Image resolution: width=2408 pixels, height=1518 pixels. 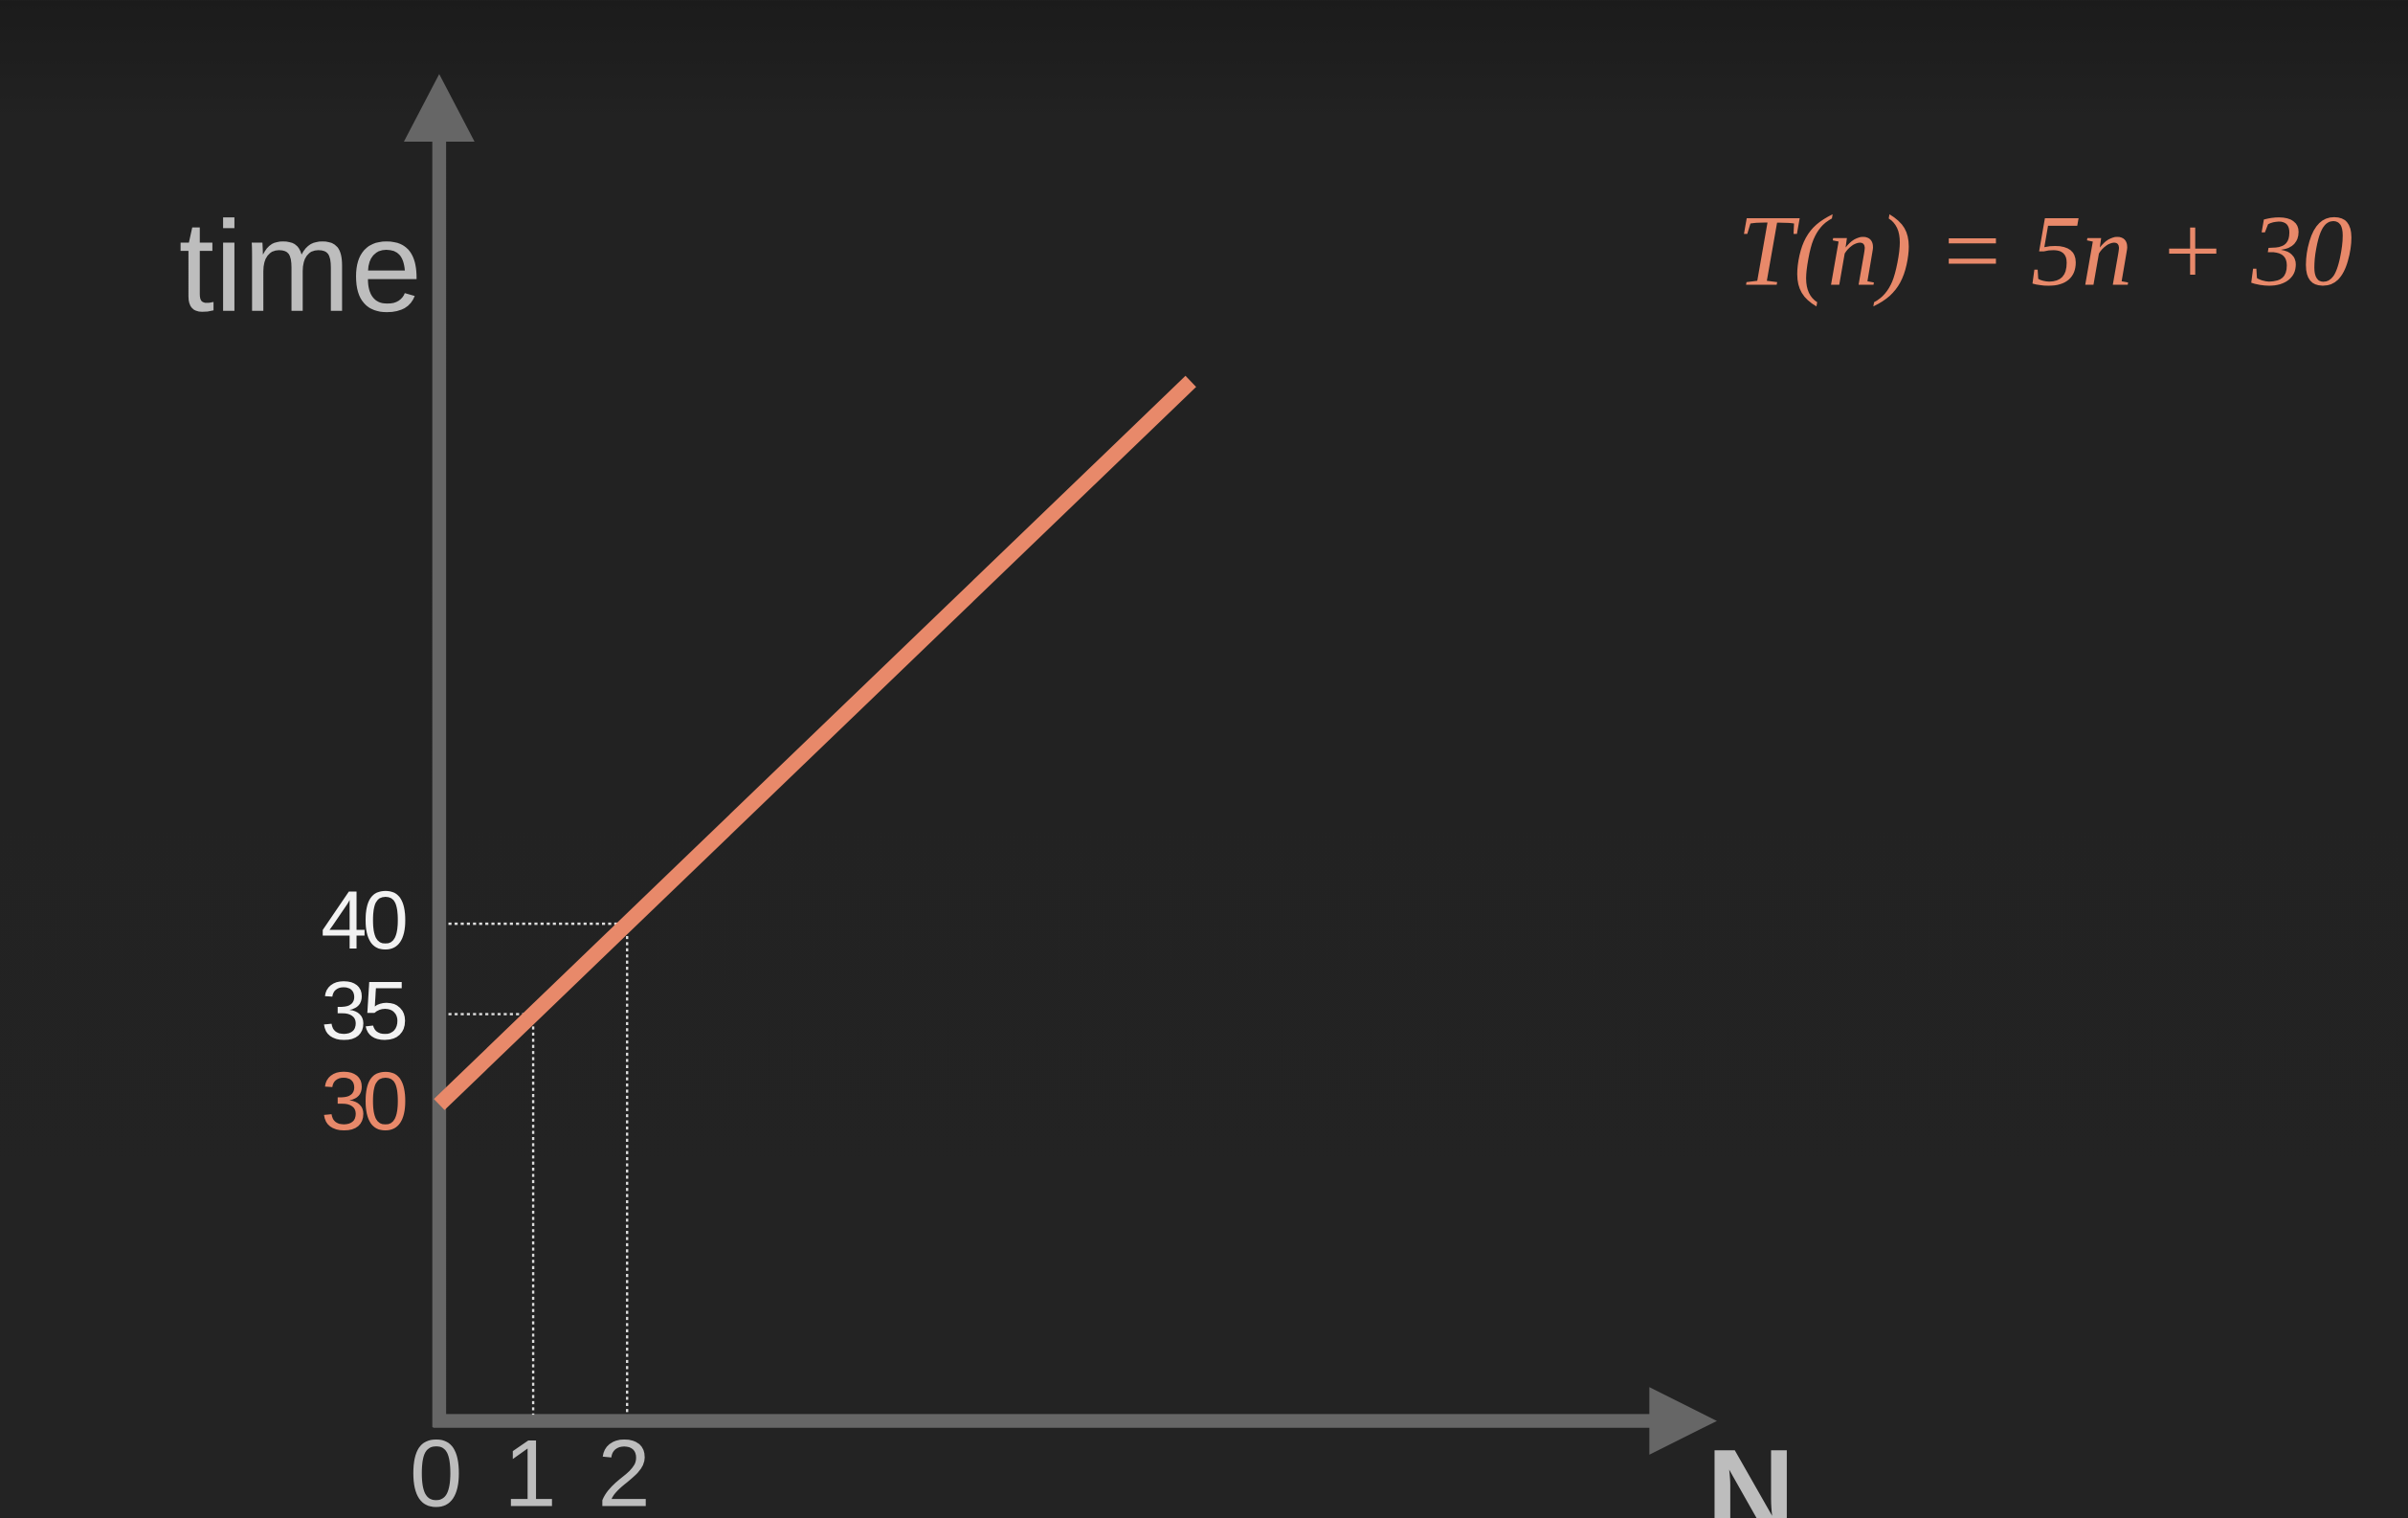 What do you see at coordinates (436, 1469) in the screenshot?
I see `x-tick-label: 0` at bounding box center [436, 1469].